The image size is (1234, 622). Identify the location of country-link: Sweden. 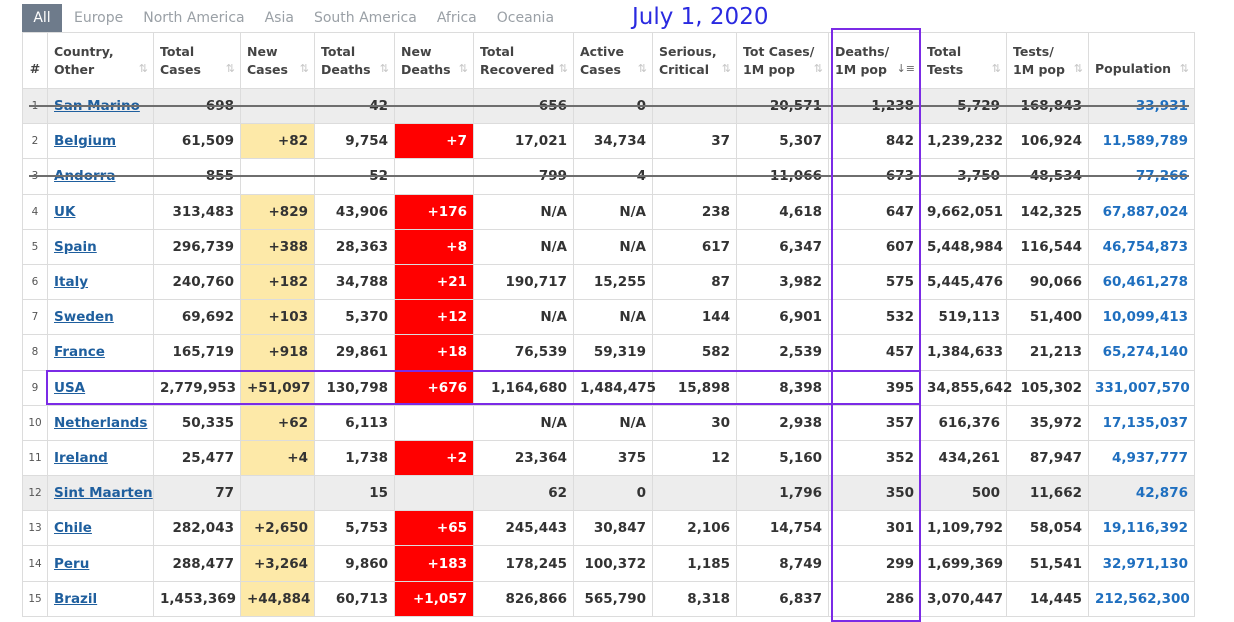
(84, 317).